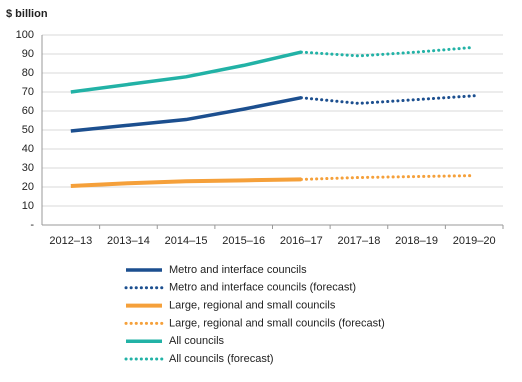 The height and width of the screenshot is (382, 522). Describe the element at coordinates (28, 206) in the screenshot. I see `y-tick-label: 10` at that location.